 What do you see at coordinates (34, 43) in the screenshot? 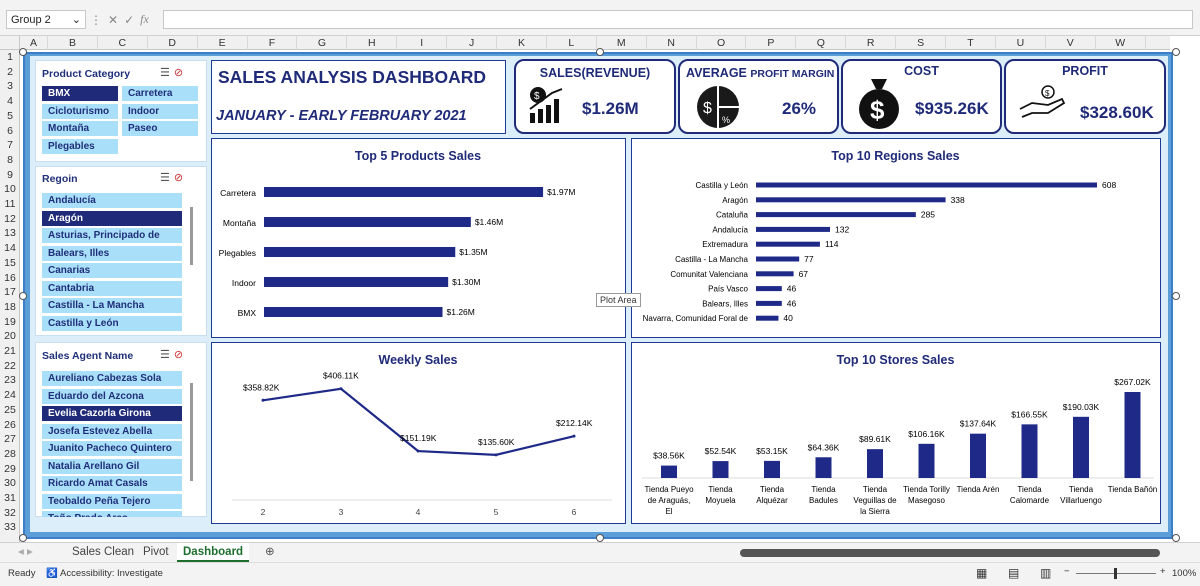
I see `column-header: A` at bounding box center [34, 43].